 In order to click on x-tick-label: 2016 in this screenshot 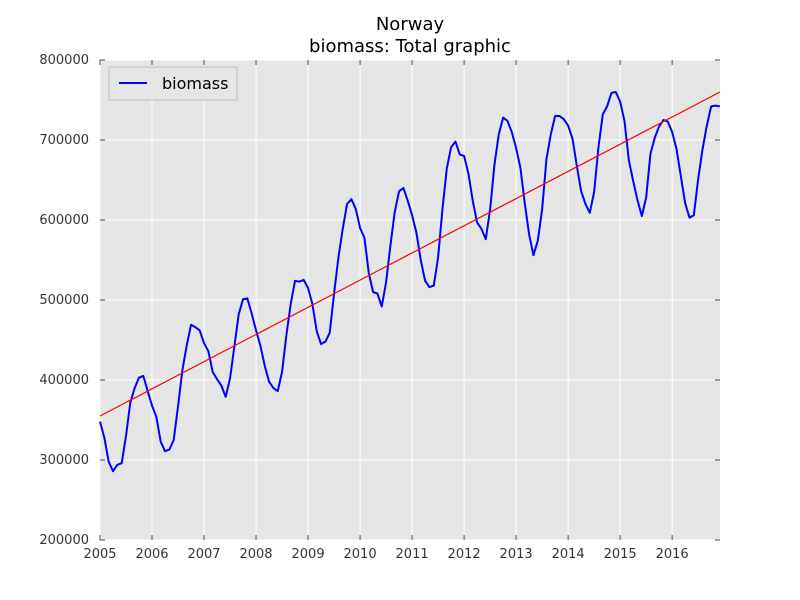, I will do `click(672, 554)`.